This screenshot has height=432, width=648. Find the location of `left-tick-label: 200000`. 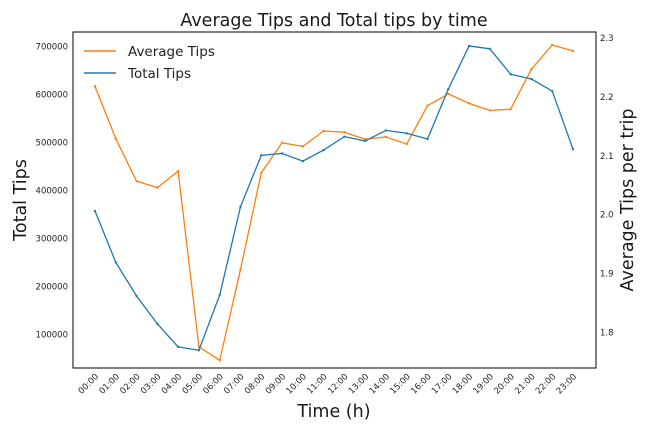

left-tick-label: 200000 is located at coordinates (52, 287).